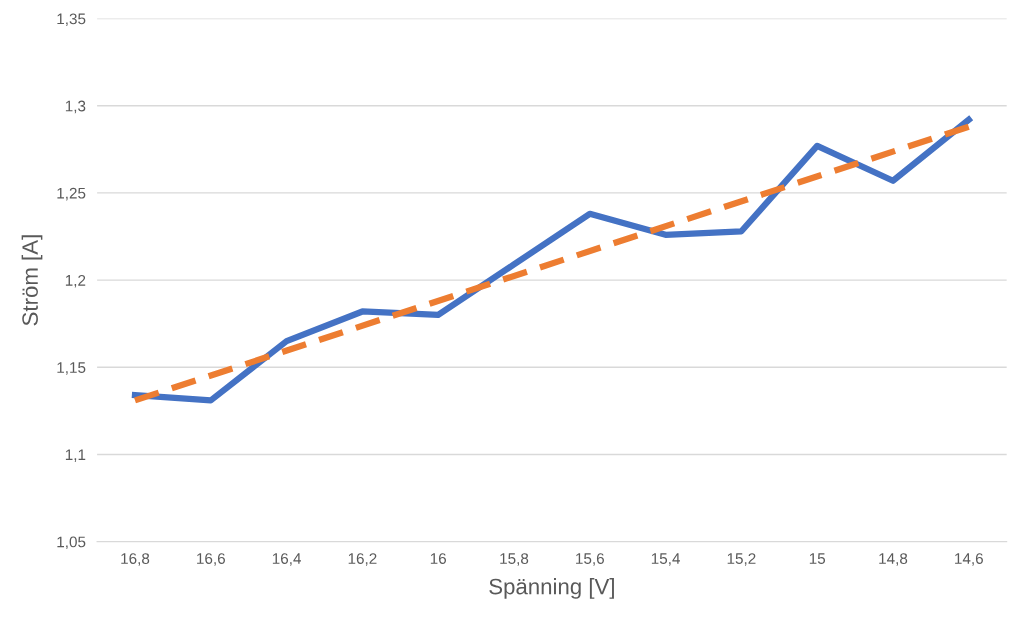 Image resolution: width=1022 pixels, height=619 pixels. I want to click on x-tick-label: 15, so click(817, 558).